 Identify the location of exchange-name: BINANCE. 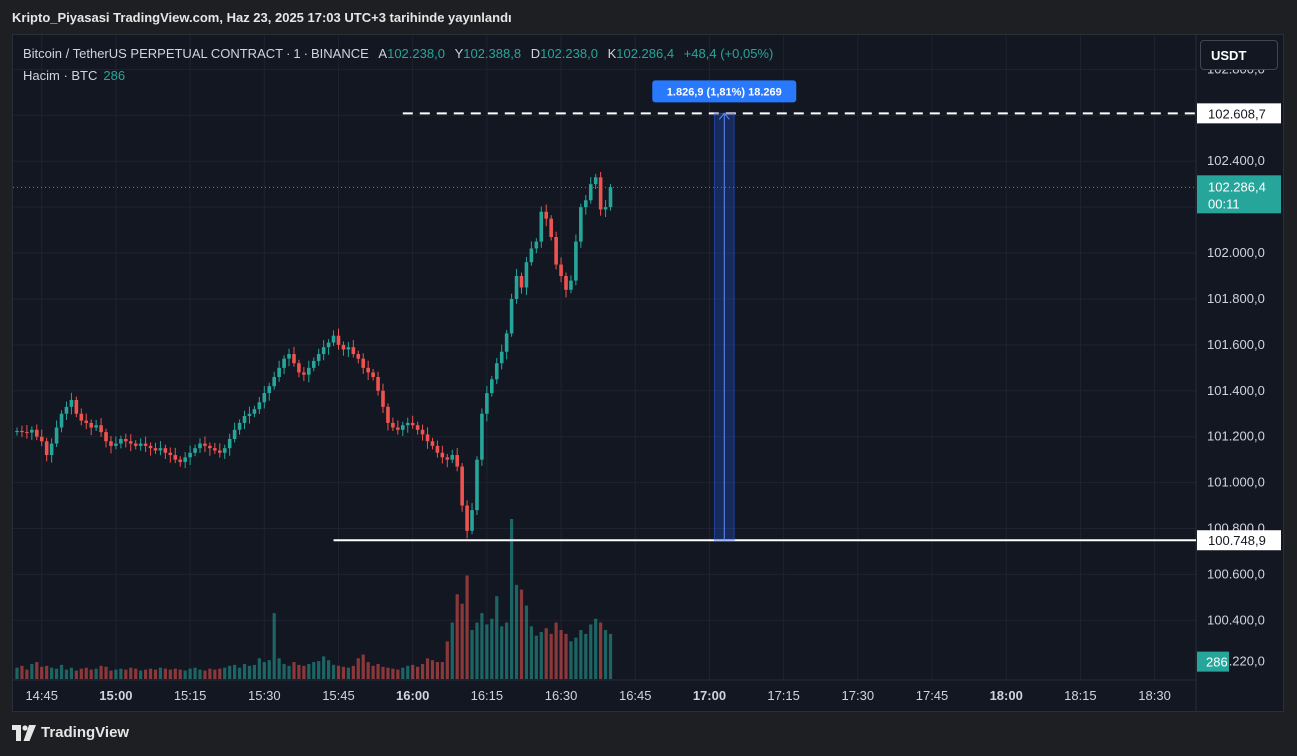
(340, 53).